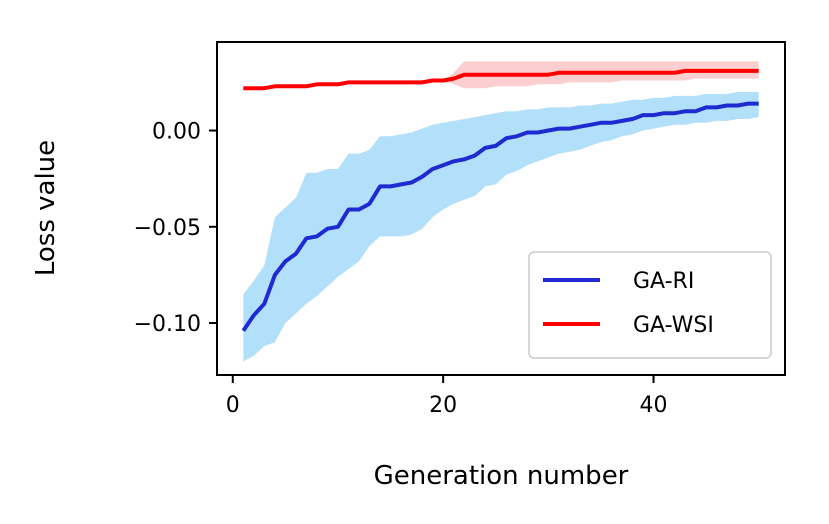  What do you see at coordinates (176, 132) in the screenshot?
I see `y-tick-label: 0.00` at bounding box center [176, 132].